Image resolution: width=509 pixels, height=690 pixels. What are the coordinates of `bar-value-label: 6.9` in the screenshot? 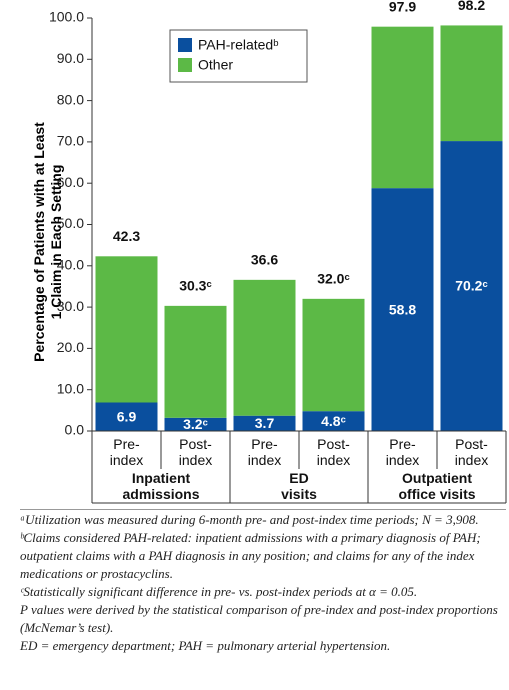 It's located at (127, 416).